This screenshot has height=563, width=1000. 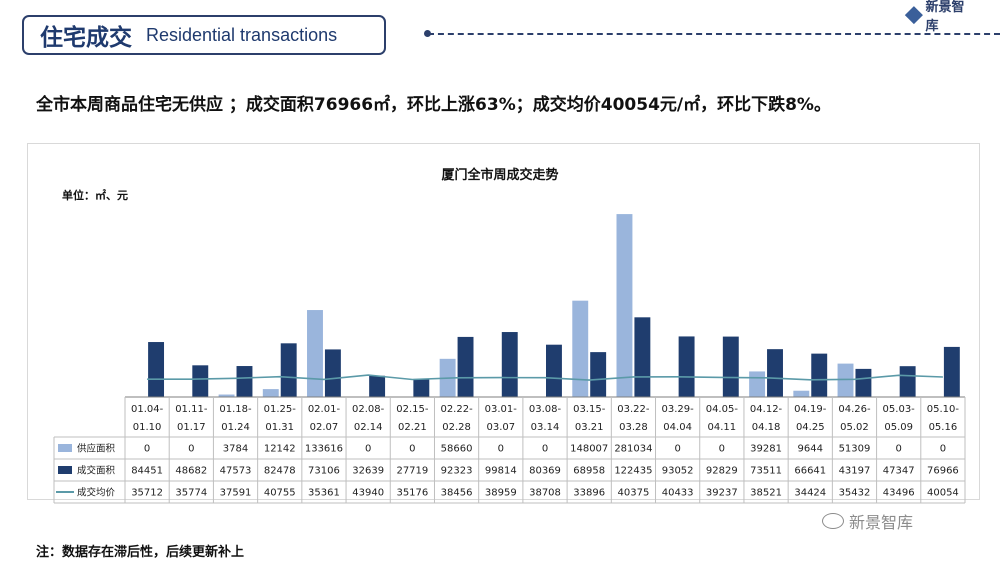 I want to click on section-title-cn: 住宅成交, so click(x=86, y=38).